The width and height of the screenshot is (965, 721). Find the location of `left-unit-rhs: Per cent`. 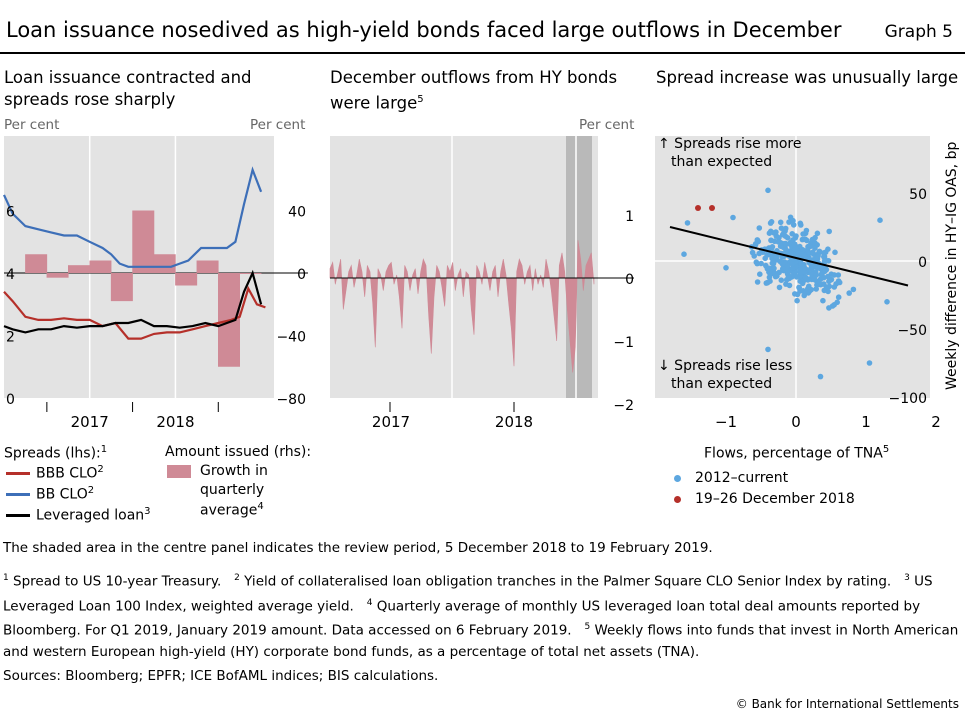

left-unit-rhs: Per cent is located at coordinates (278, 125).